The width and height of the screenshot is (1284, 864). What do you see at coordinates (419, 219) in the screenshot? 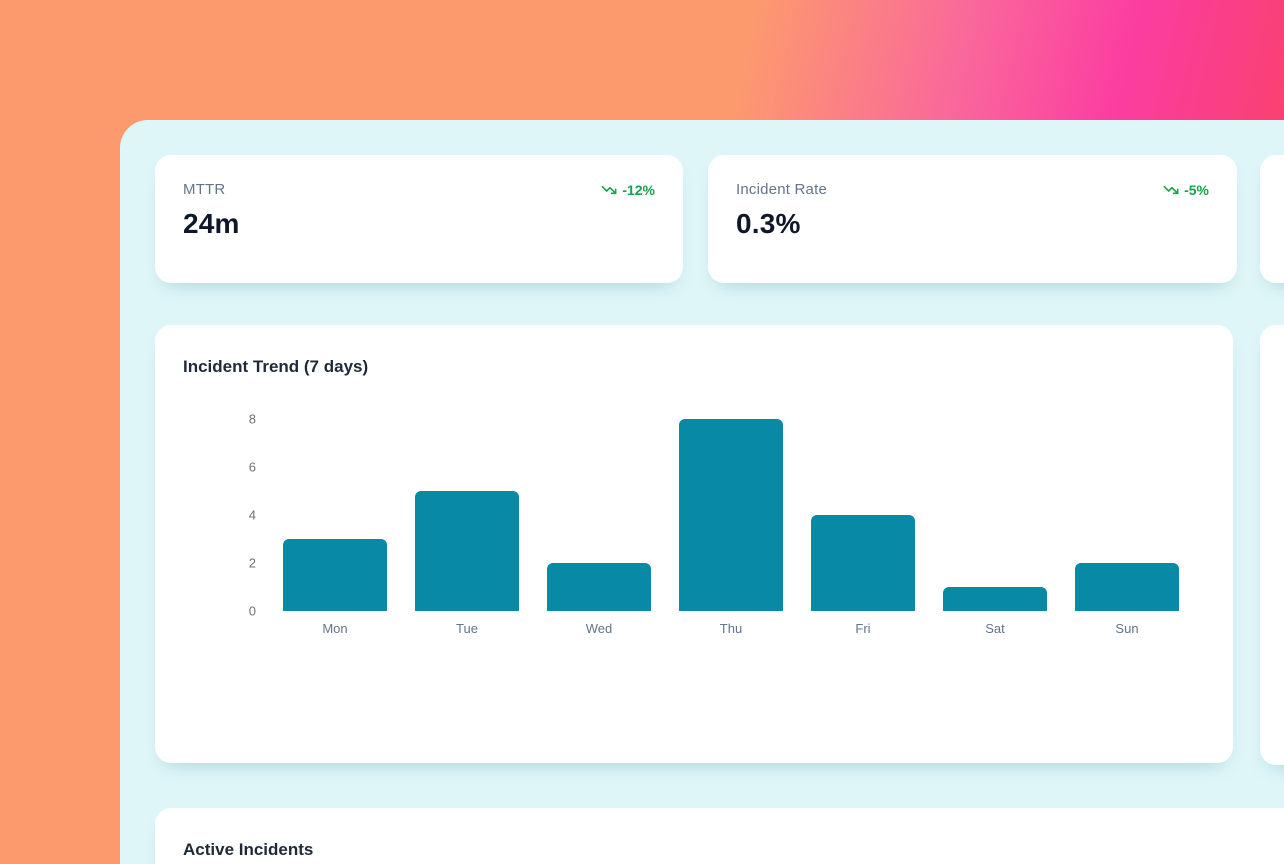
I see `stat-card-mttr: MTTR -12% 24m` at bounding box center [419, 219].